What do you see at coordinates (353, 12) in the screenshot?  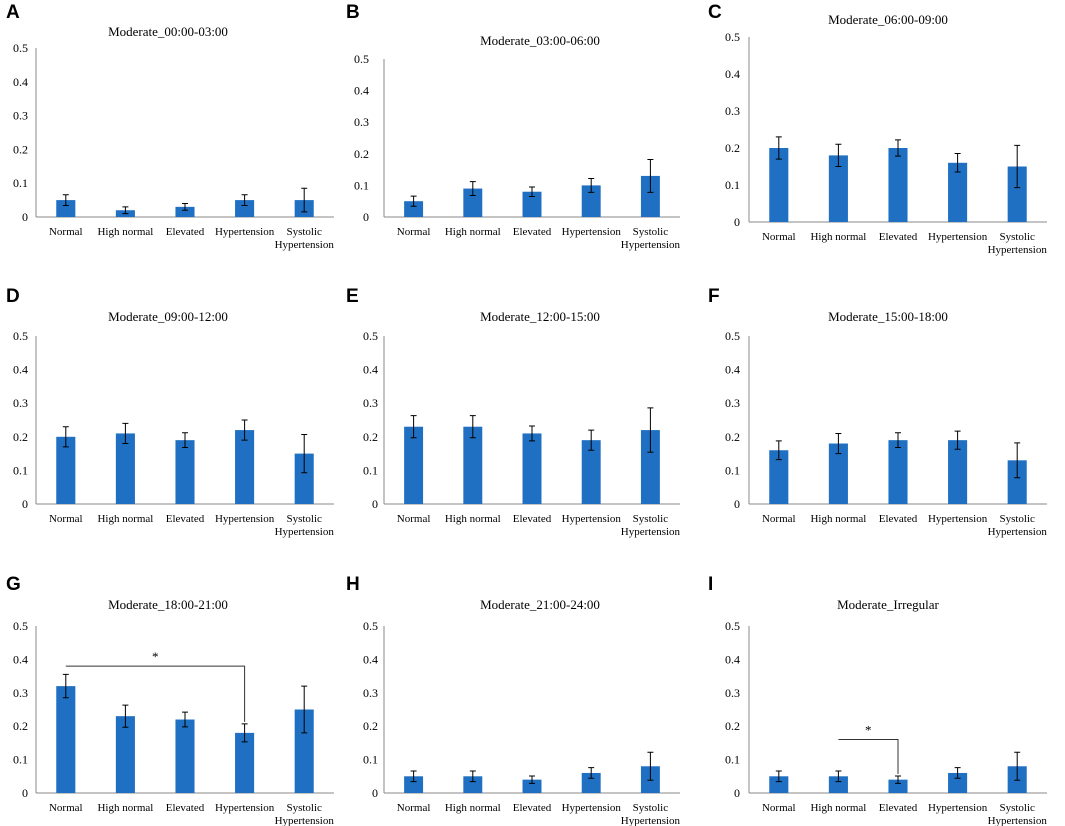 I see `panel-letter: B` at bounding box center [353, 12].